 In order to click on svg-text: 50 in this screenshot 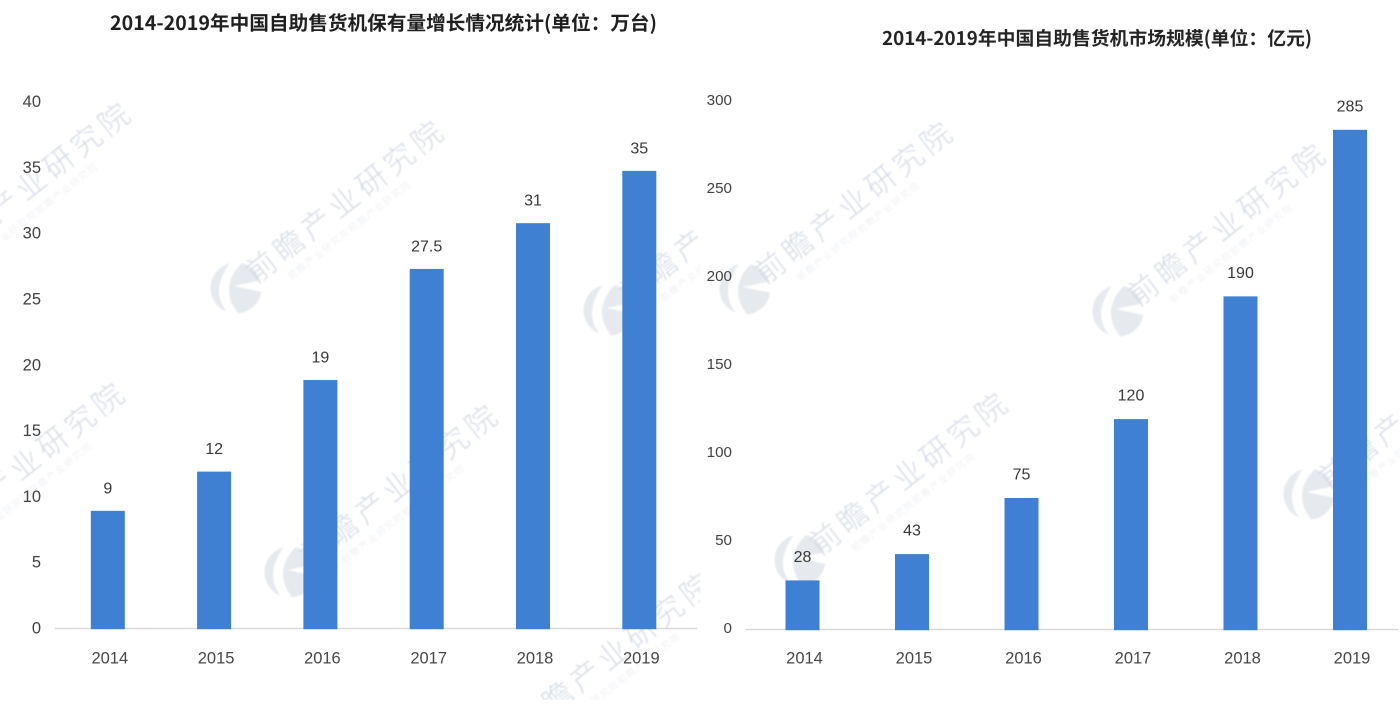, I will do `click(723, 540)`.